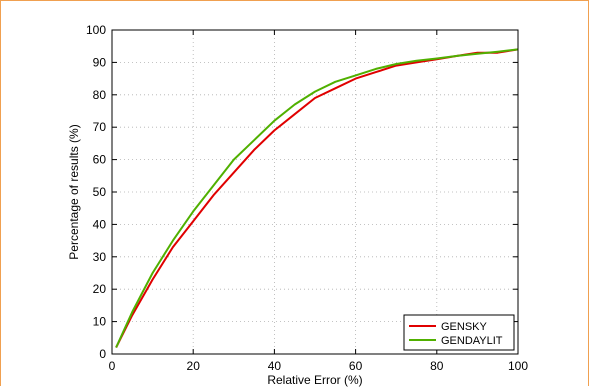 This screenshot has height=387, width=589. Describe the element at coordinates (100, 62) in the screenshot. I see `y-tick-label: 90` at that location.